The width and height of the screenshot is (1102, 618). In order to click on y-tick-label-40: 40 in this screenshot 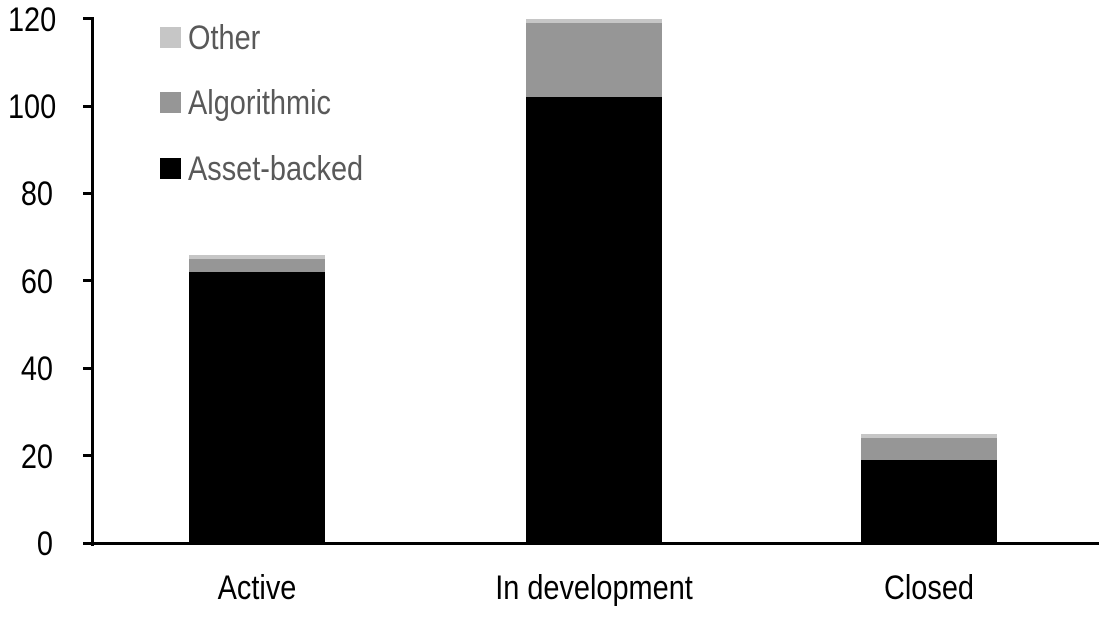, I will do `click(36, 369)`.